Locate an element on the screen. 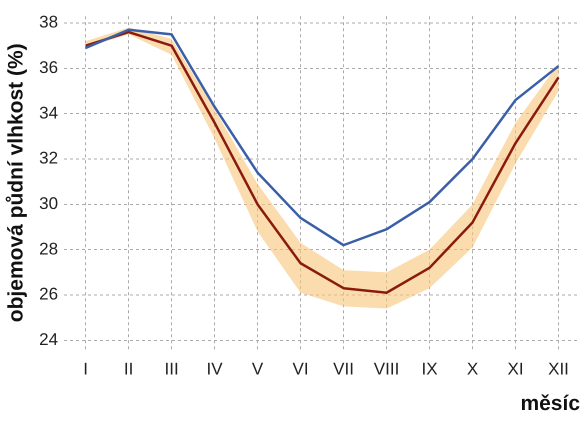  y-tick-label: 38 is located at coordinates (48, 22).